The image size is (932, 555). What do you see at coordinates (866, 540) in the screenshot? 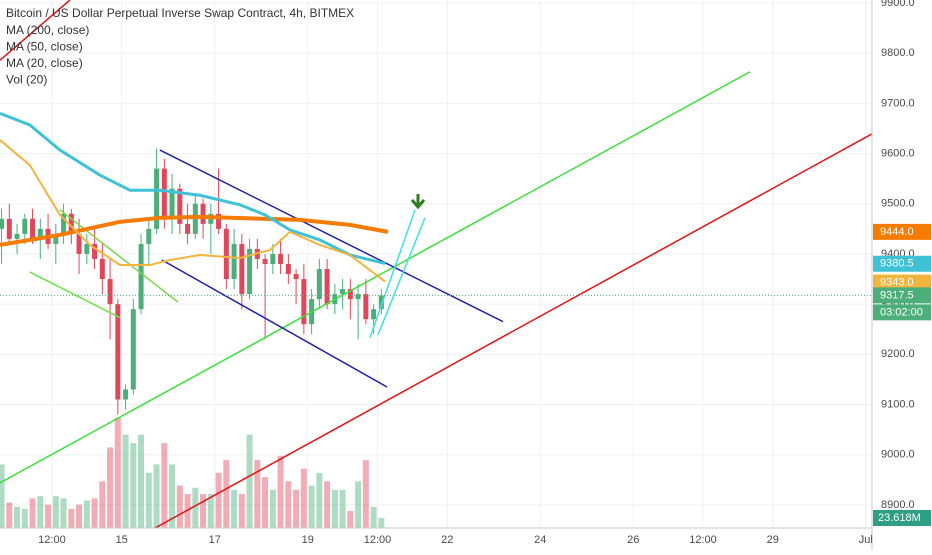
I see `x-tick-label: Jul` at bounding box center [866, 540].